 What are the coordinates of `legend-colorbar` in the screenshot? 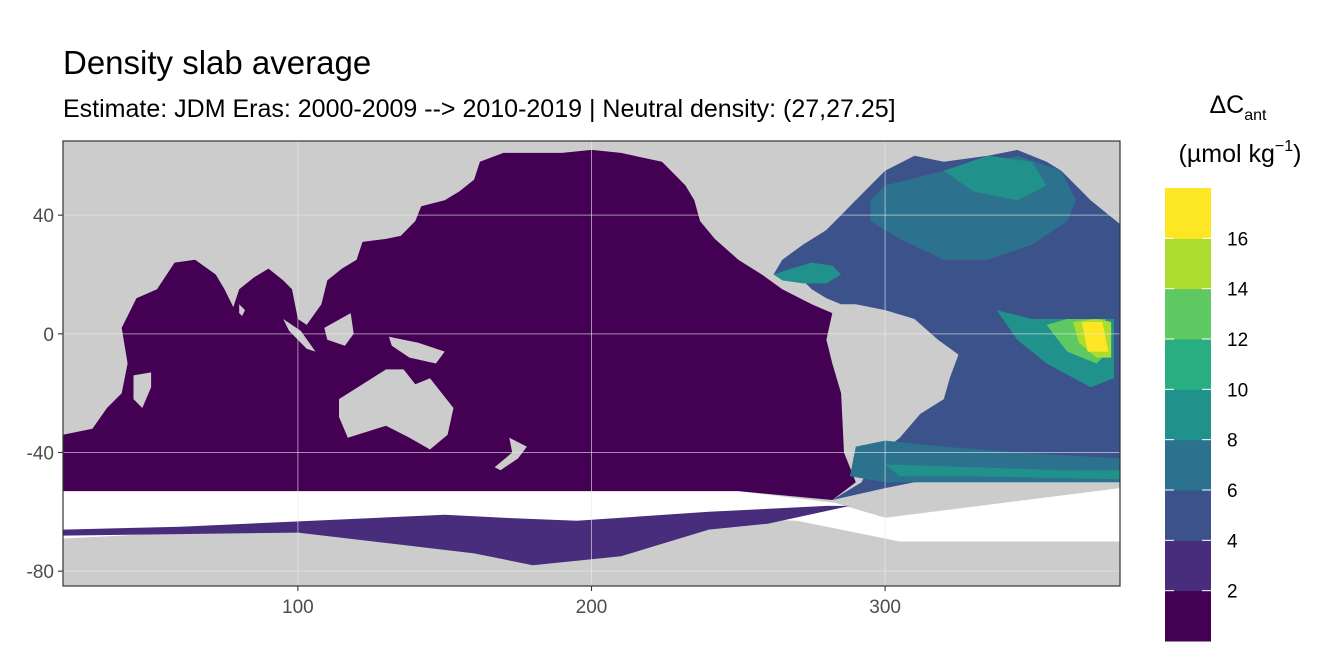 It's located at (1188, 415).